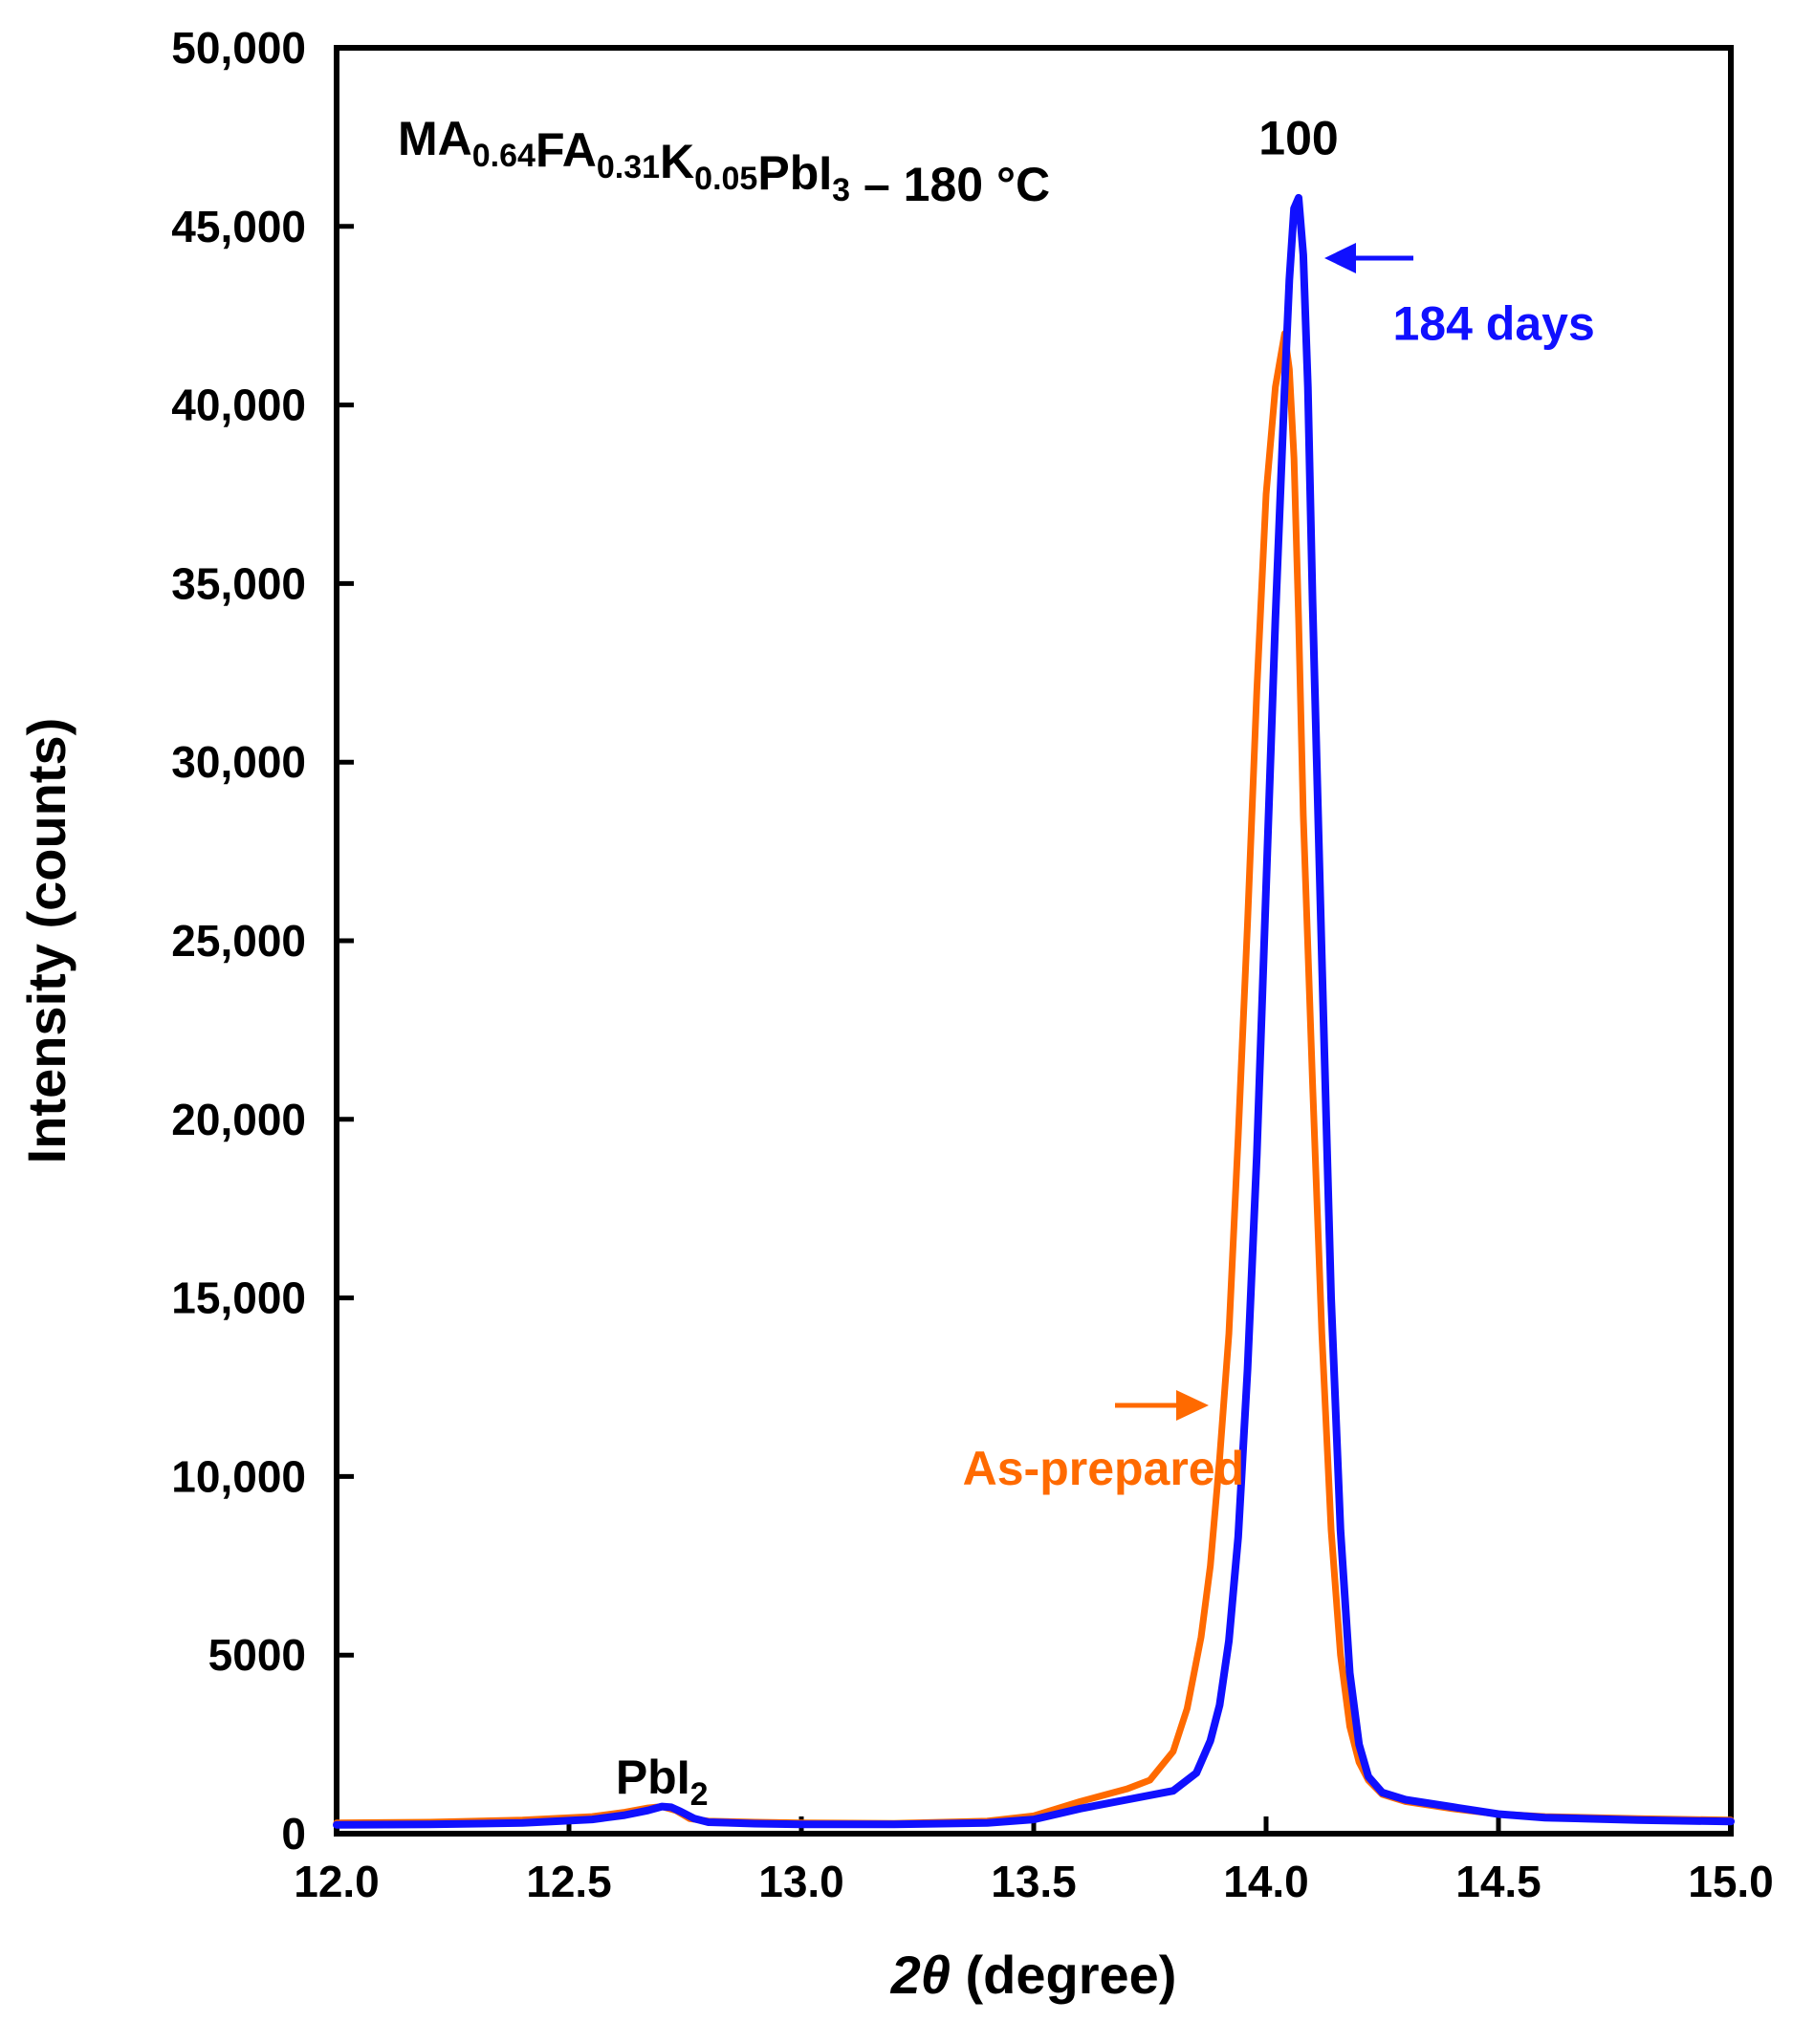  Describe the element at coordinates (238, 583) in the screenshot. I see `y-tick-label: 35,000` at that location.